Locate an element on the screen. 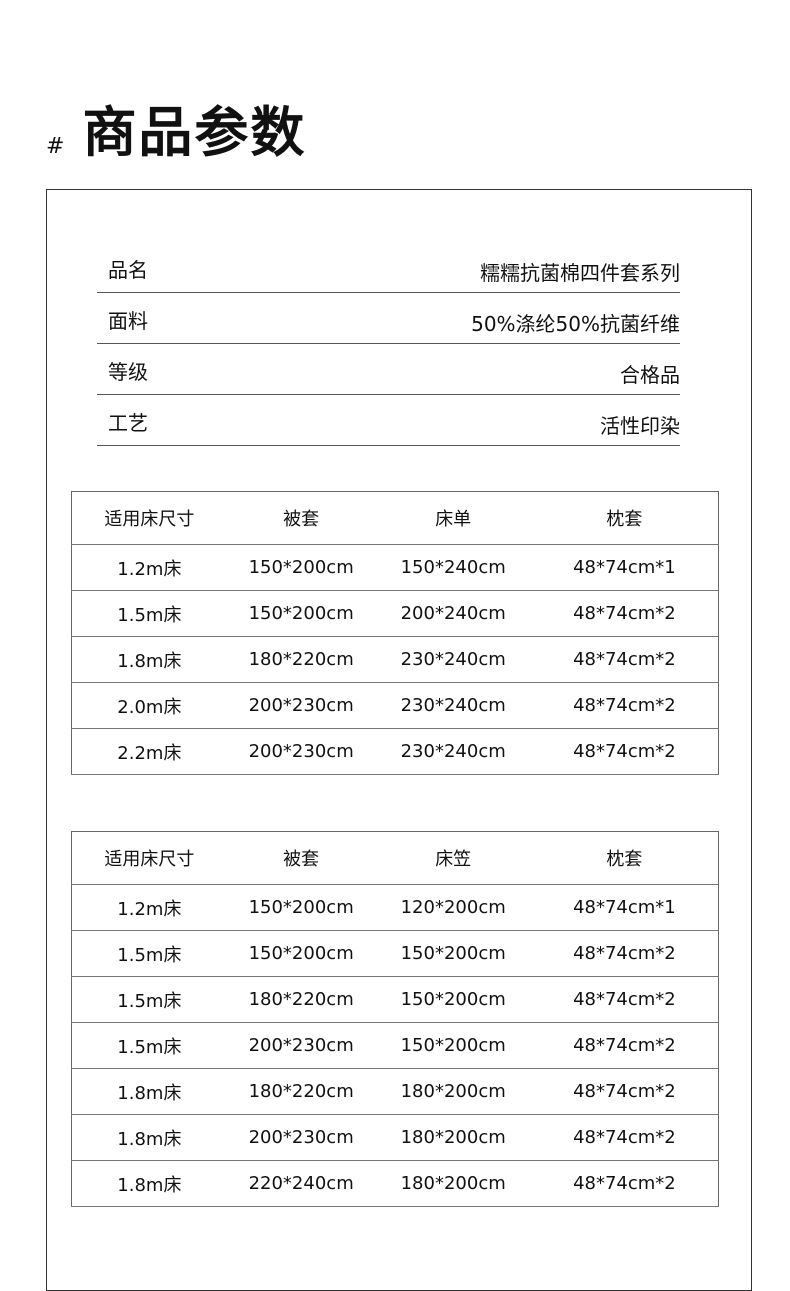 This screenshot has height=1291, width=790. table-row: 2.2m床 200*230cm 230*240cm 48*74cm*2 is located at coordinates (395, 751).